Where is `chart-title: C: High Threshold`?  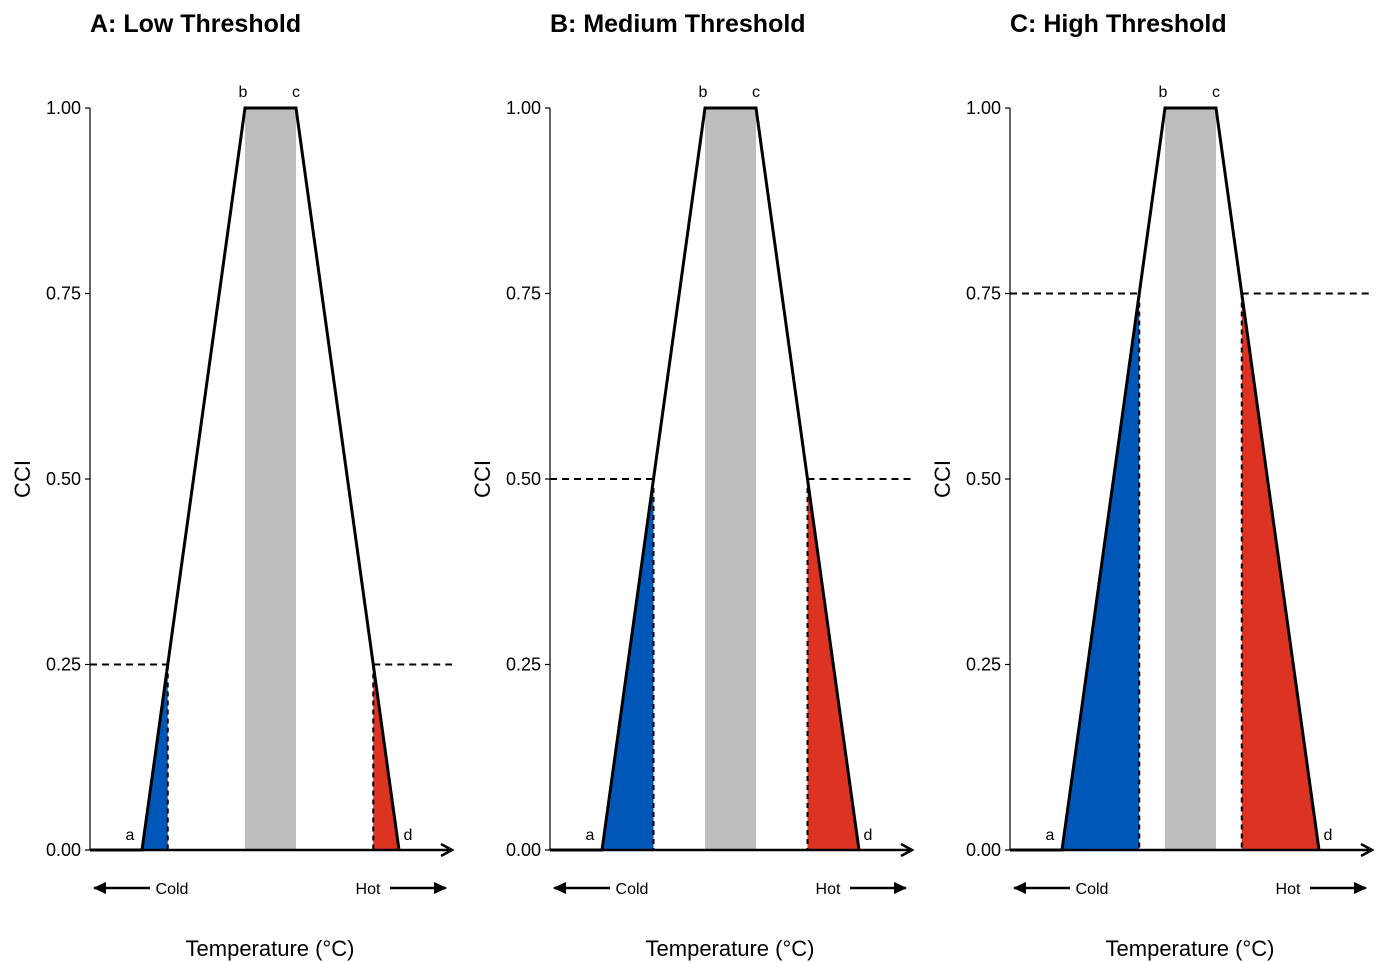
chart-title: C: High Threshold is located at coordinates (1118, 24).